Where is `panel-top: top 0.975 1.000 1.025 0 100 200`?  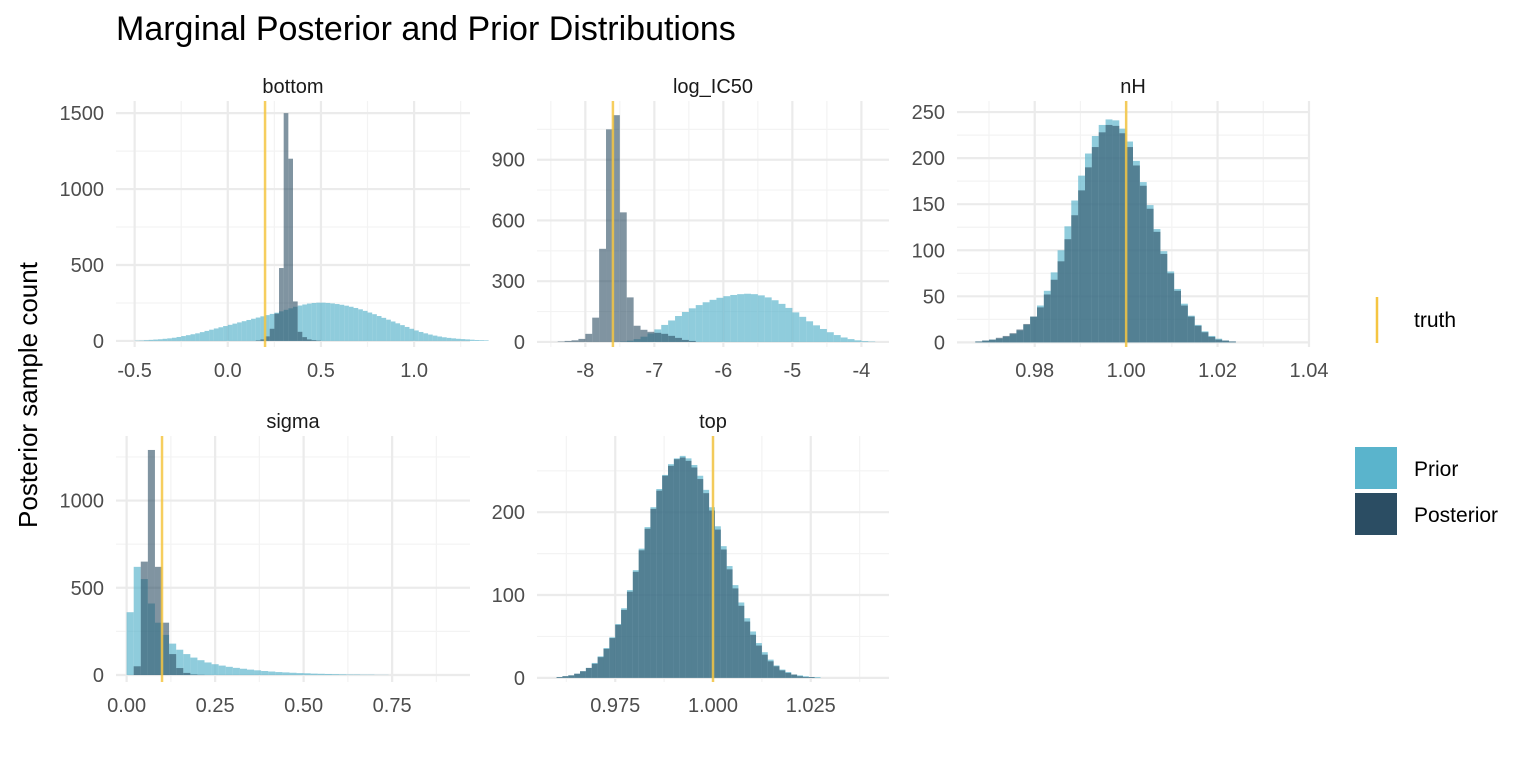
panel-top: top 0.975 1.000 1.025 0 100 200 is located at coordinates (690, 564).